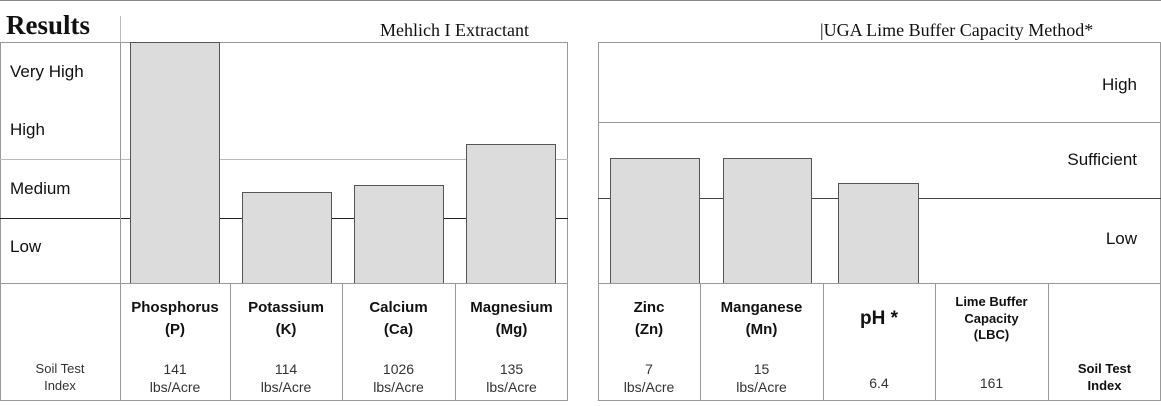 This screenshot has width=1161, height=406. What do you see at coordinates (649, 329) in the screenshot?
I see `column-symbol: (Zn)` at bounding box center [649, 329].